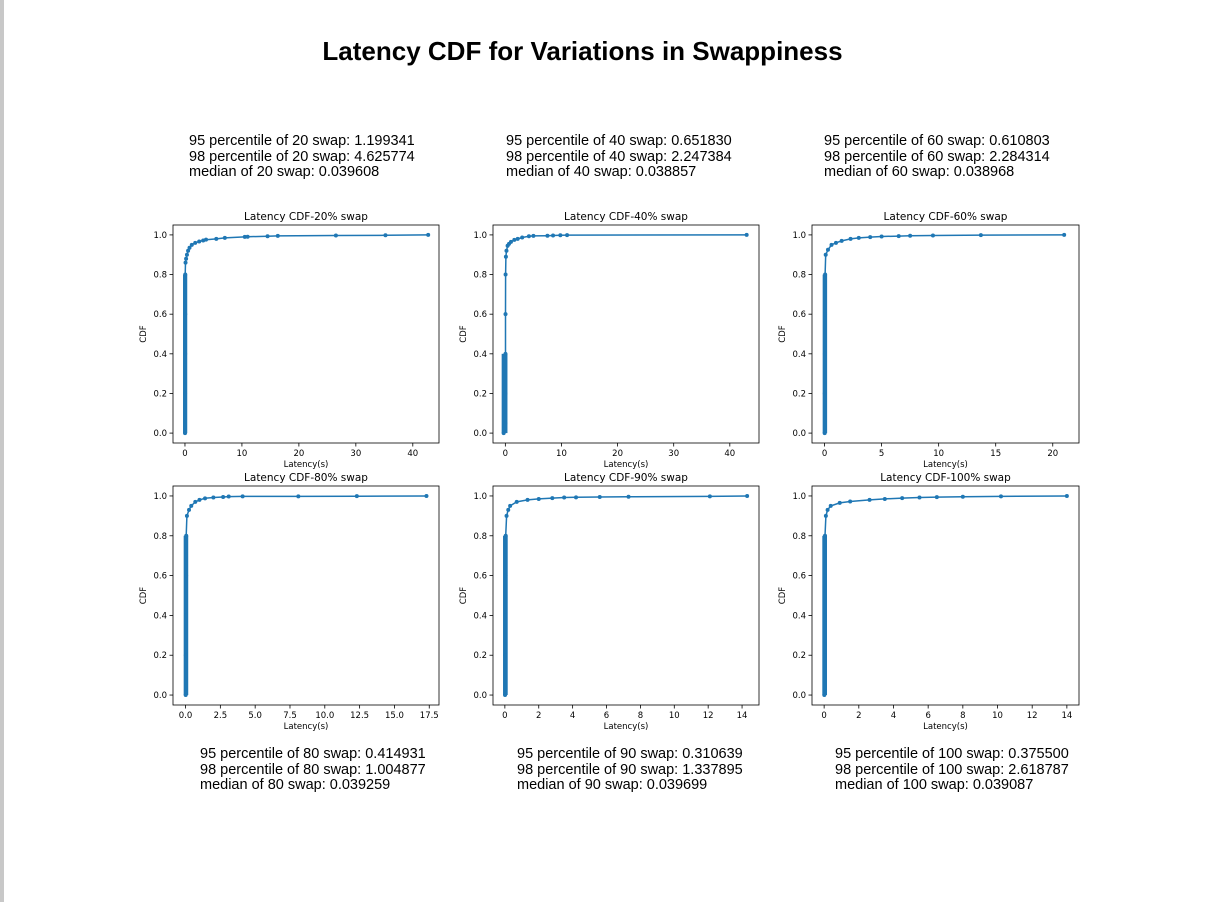 This screenshot has width=1208, height=902. Describe the element at coordinates (626, 334) in the screenshot. I see `plot-area` at that location.